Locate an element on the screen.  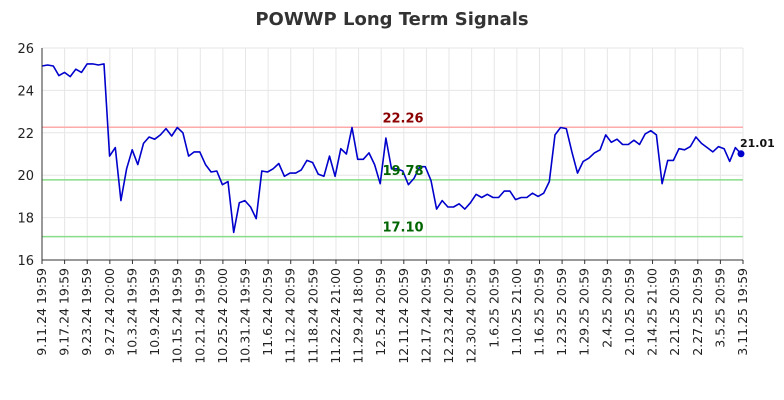
x-tick-label: 11.6.24 20:59 is located at coordinates (267, 312).